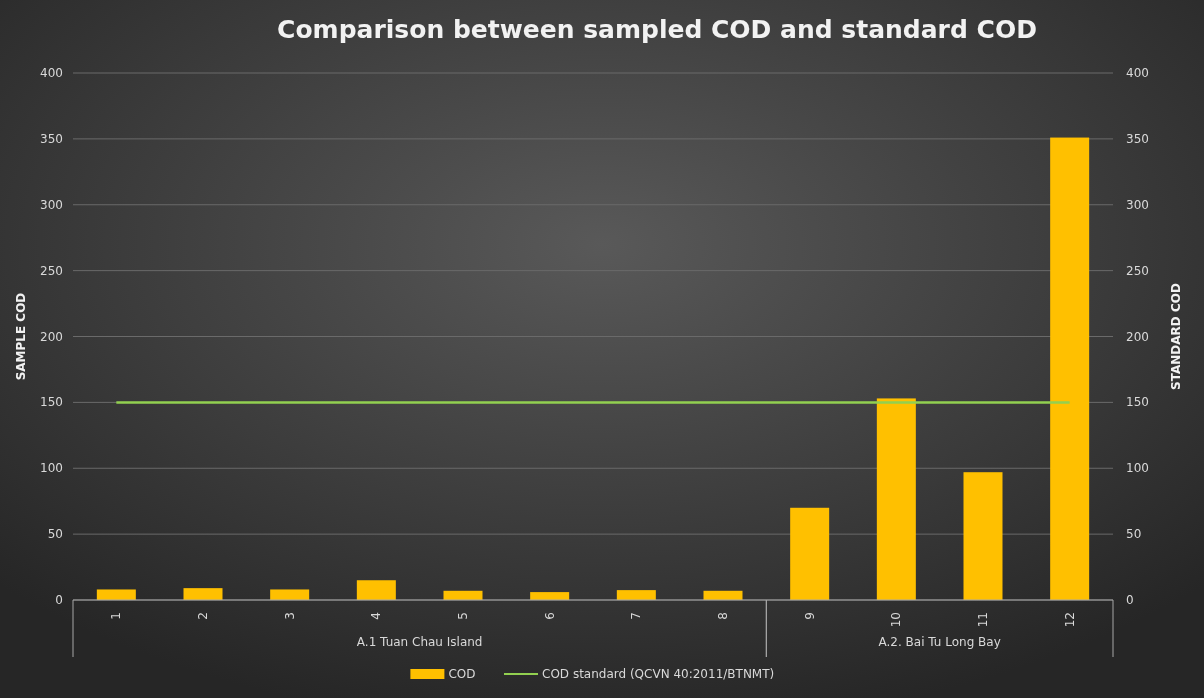  Describe the element at coordinates (419, 642) in the screenshot. I see `text: A.1 Tuan Chau Island` at that location.